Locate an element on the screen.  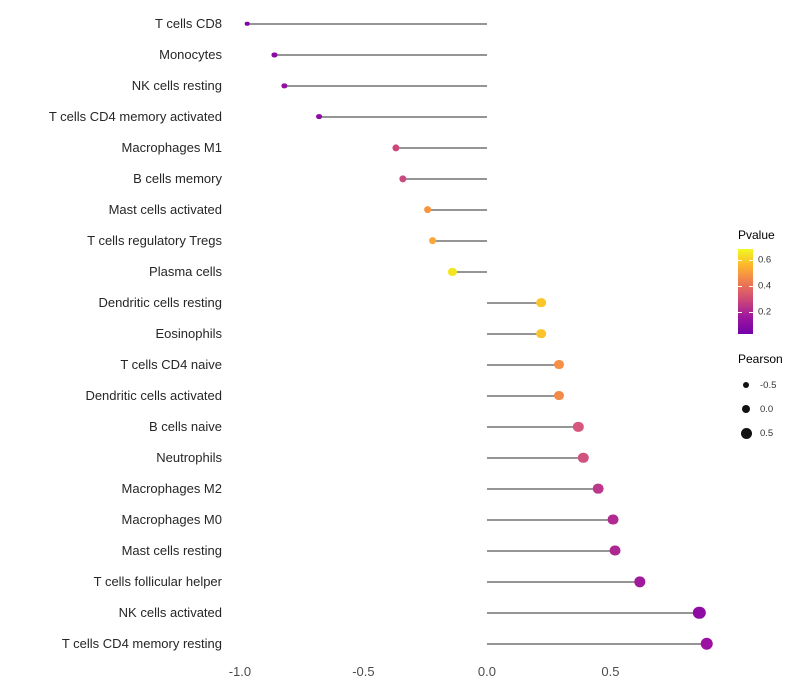
chart-row: Plasma cells is located at coordinates (356, 271).